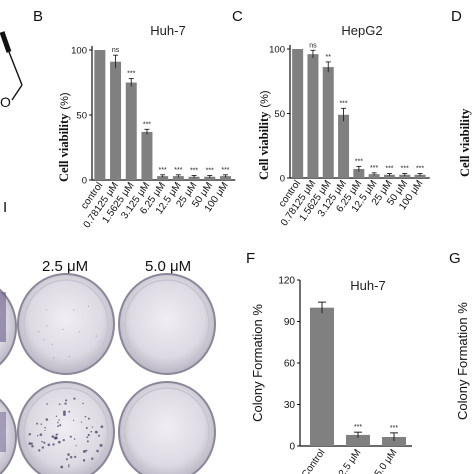 The width and height of the screenshot is (474, 474). What do you see at coordinates (6, 42) in the screenshot?
I see `wedge-bond` at bounding box center [6, 42].